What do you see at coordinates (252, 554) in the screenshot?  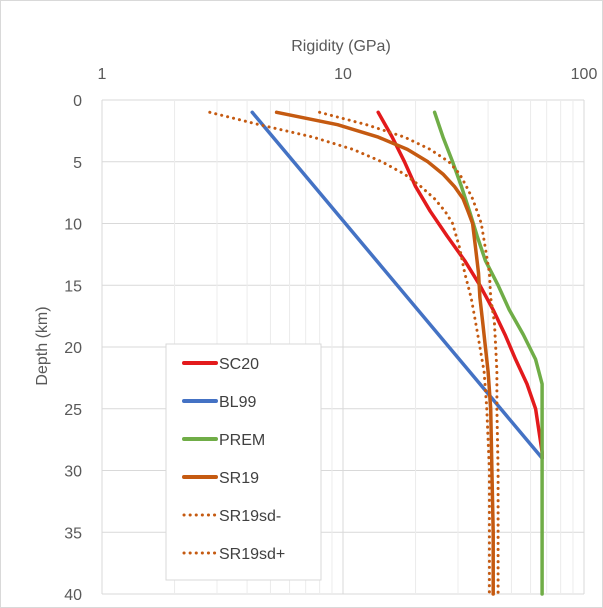 I see `legend-label-sr19sd+: SR19sd+` at bounding box center [252, 554].